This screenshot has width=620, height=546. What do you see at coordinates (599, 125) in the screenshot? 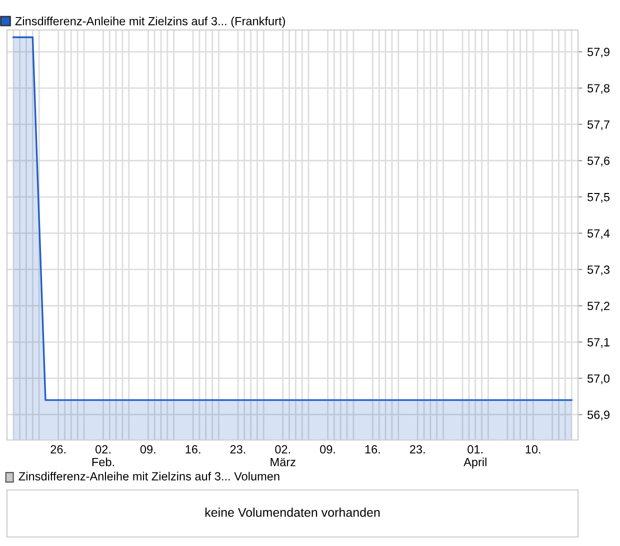
I see `y-tick-label: 57,7` at bounding box center [599, 125].